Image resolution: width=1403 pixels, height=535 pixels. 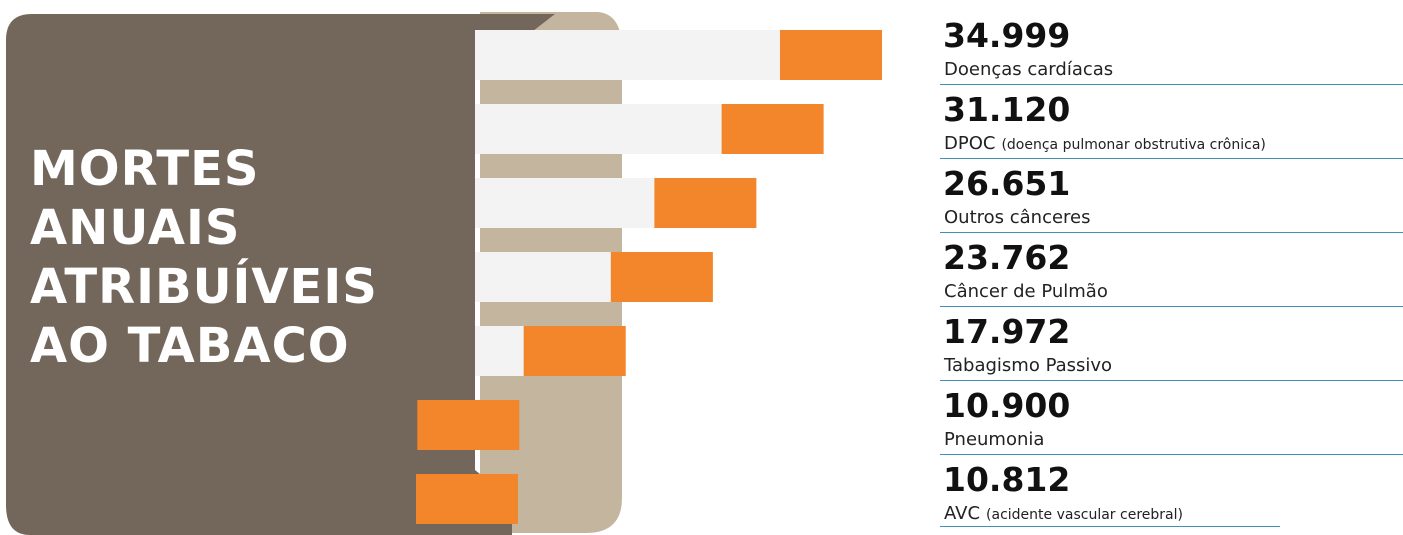 I want to click on chart-title: MORTES ANUAIS ATRIBUÍVEIS AO TABACO, so click(x=204, y=258).